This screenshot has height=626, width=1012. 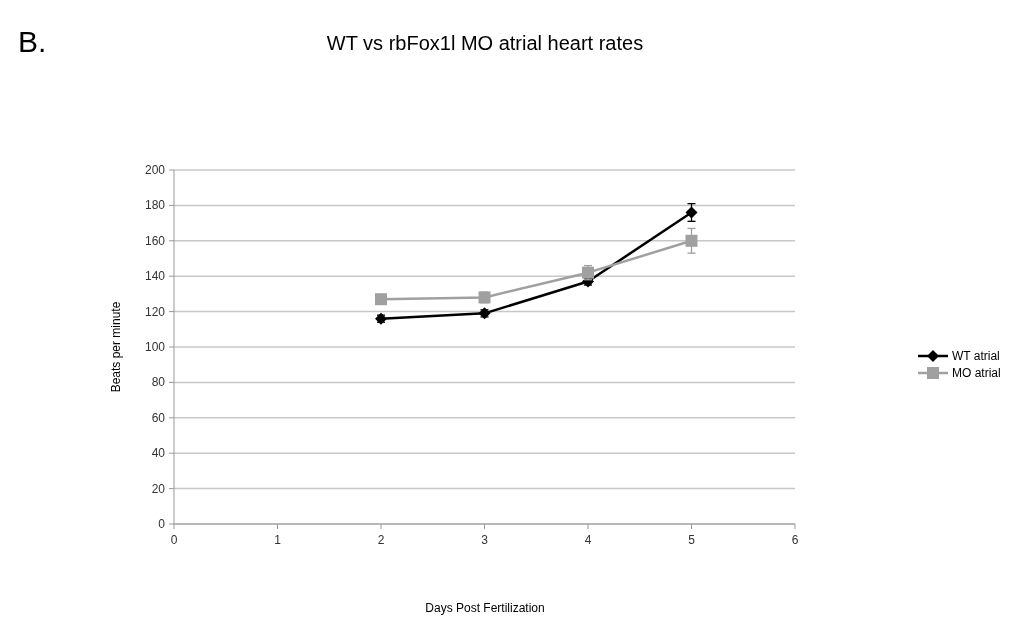 What do you see at coordinates (116, 347) in the screenshot?
I see `y-axis-title: Beats per minute` at bounding box center [116, 347].